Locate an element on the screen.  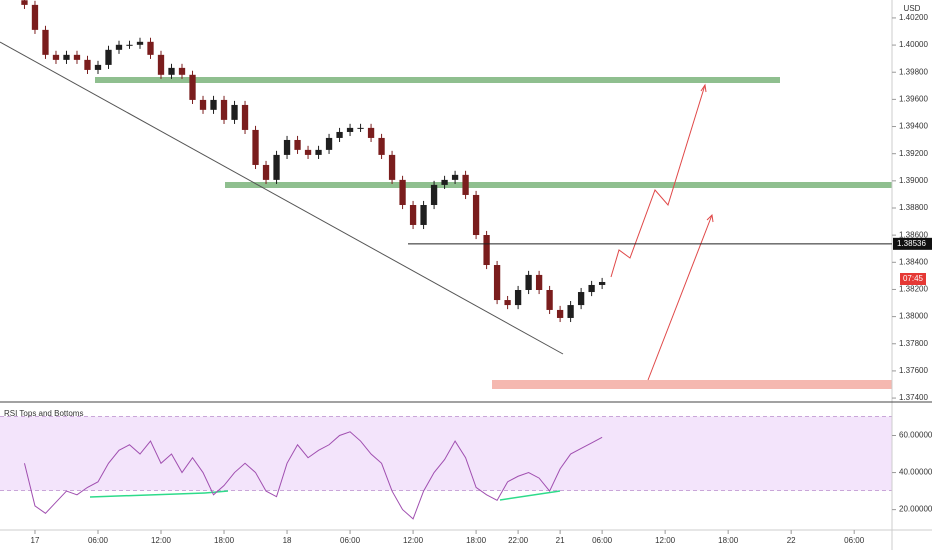
y-tick-label: 1.39800 is located at coordinates (913, 71).